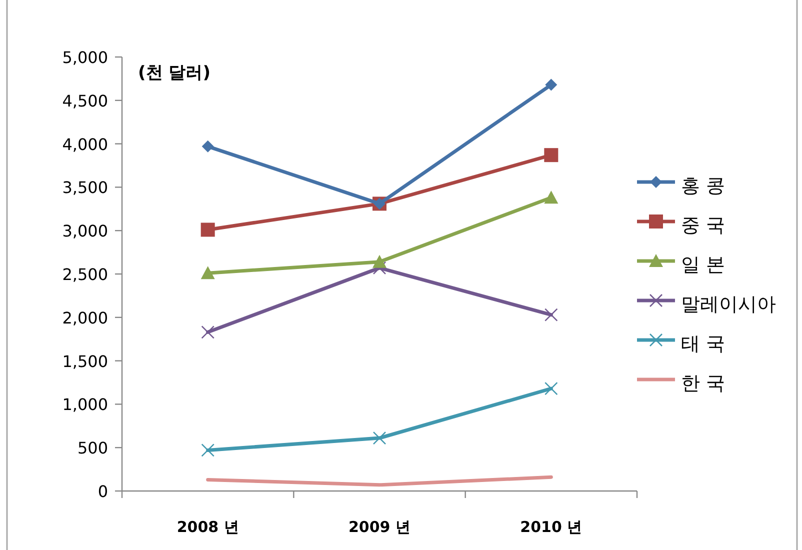 The image size is (802, 550). Describe the element at coordinates (103, 491) in the screenshot. I see `y-tick-label: 0` at that location.